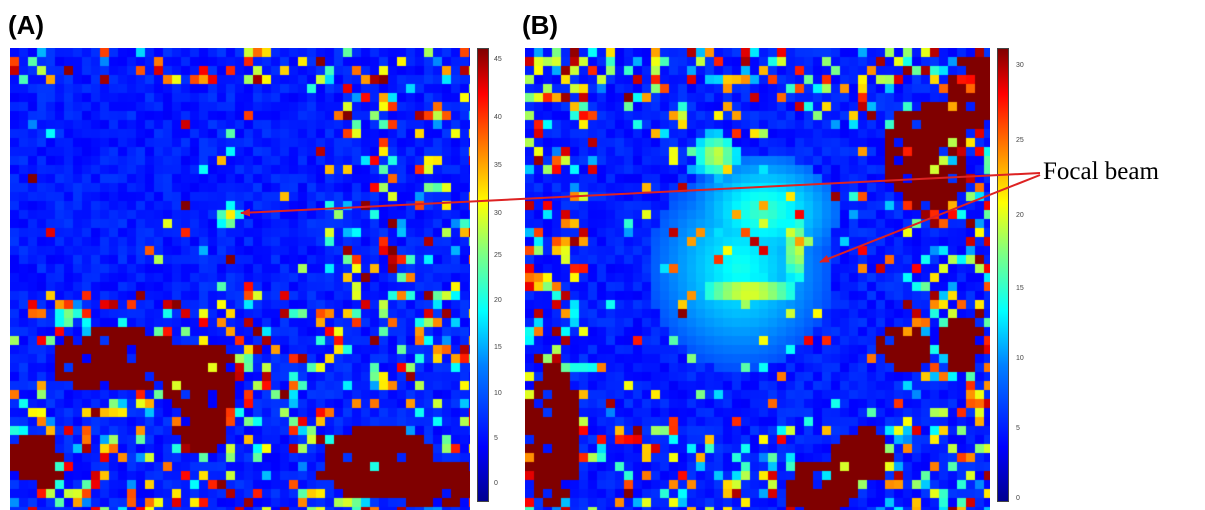 This screenshot has height=510, width=1205. What do you see at coordinates (540, 25) in the screenshot?
I see `panel-b-label: (B)` at bounding box center [540, 25].